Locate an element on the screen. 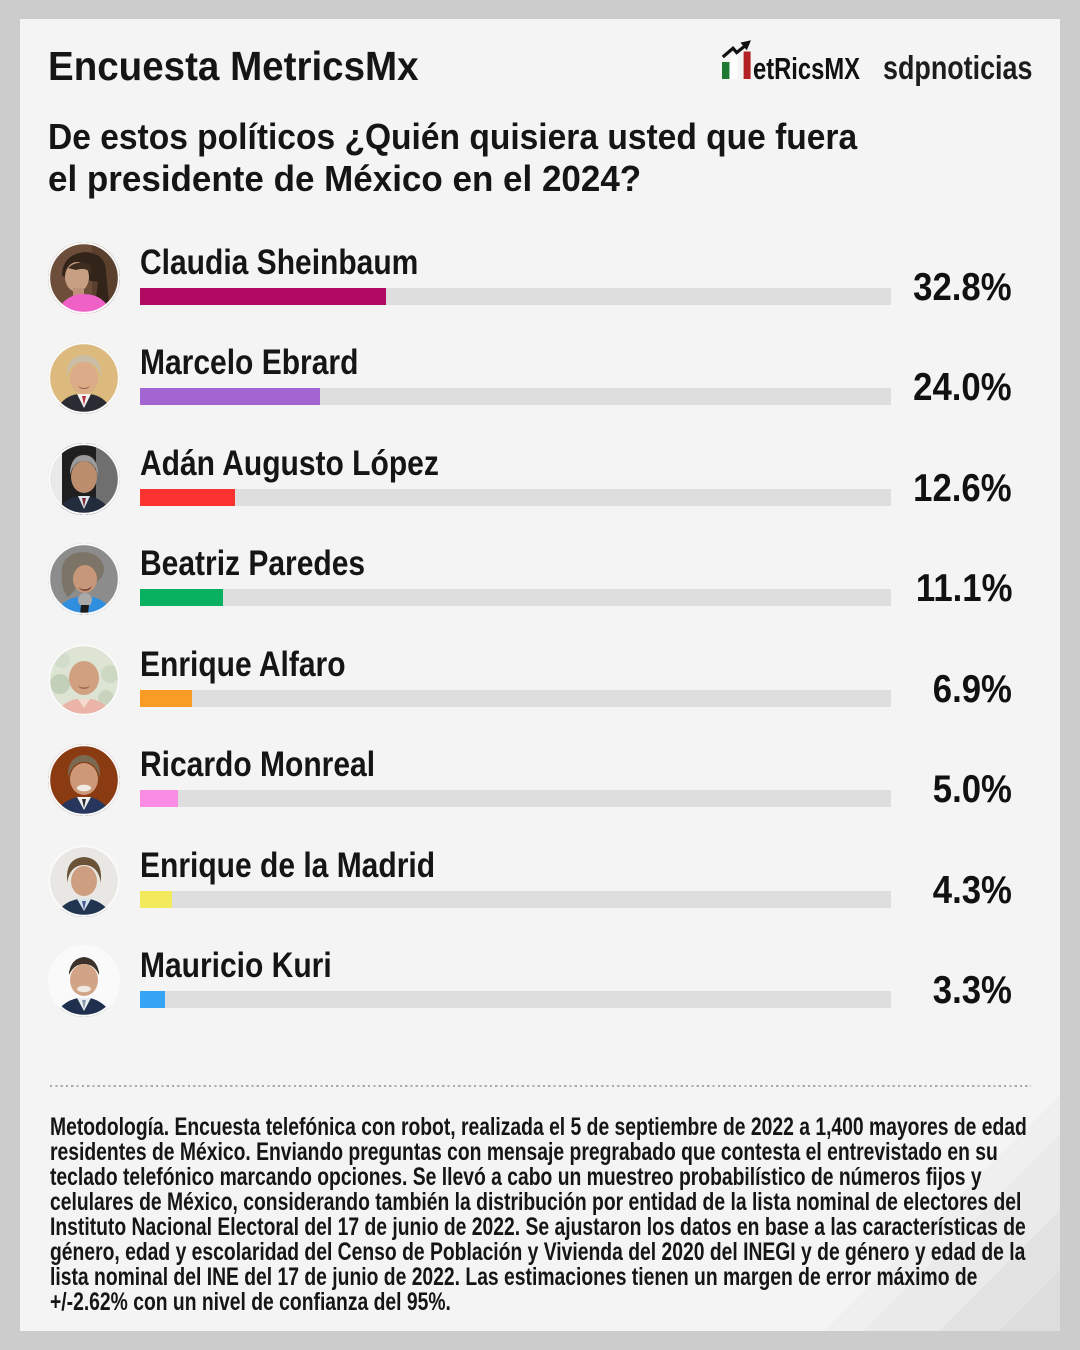  svg-text: etRicsMX is located at coordinates (806, 68).